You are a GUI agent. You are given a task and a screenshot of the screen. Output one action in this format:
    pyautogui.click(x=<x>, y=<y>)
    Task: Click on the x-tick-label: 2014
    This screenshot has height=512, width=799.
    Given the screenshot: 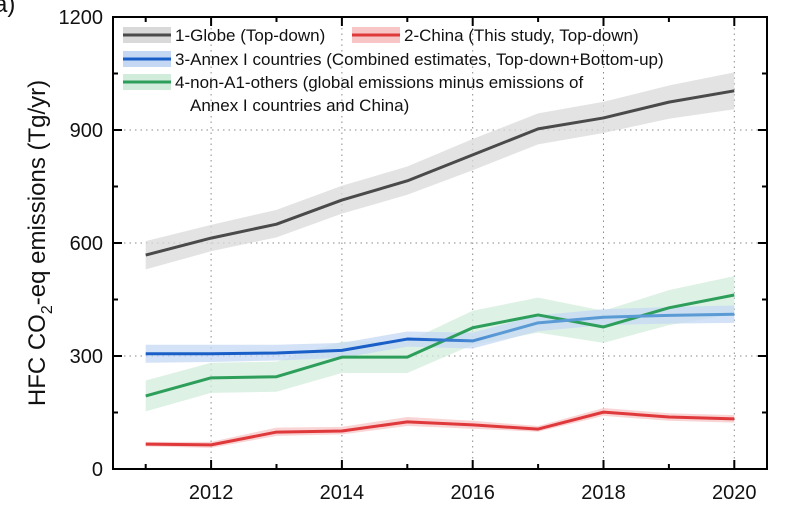 What is the action you would take?
    pyautogui.click(x=342, y=493)
    